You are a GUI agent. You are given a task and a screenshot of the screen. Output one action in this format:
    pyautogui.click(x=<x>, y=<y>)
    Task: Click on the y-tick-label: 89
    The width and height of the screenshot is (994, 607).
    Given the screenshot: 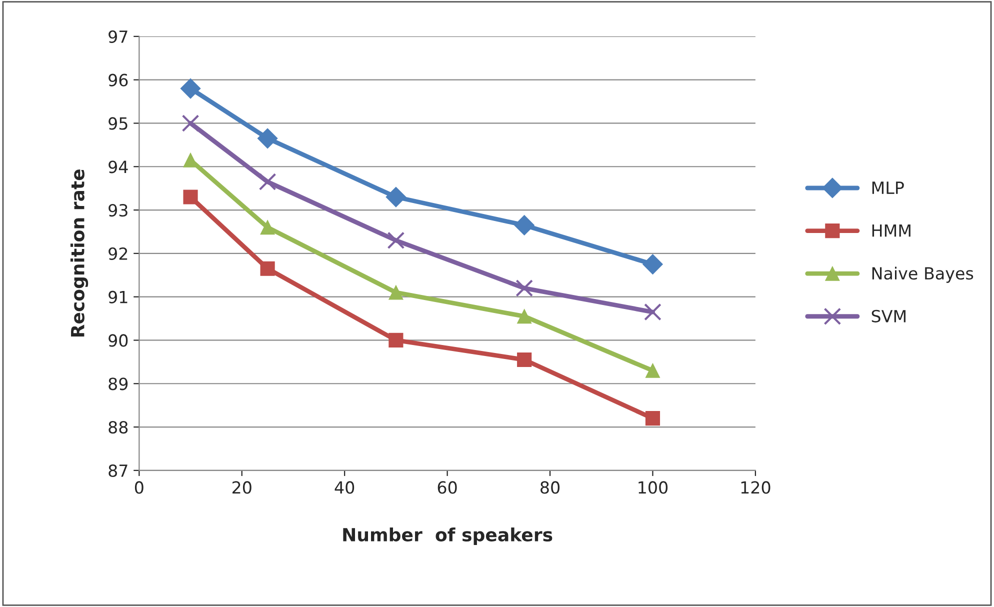 What is the action you would take?
    pyautogui.click(x=118, y=384)
    